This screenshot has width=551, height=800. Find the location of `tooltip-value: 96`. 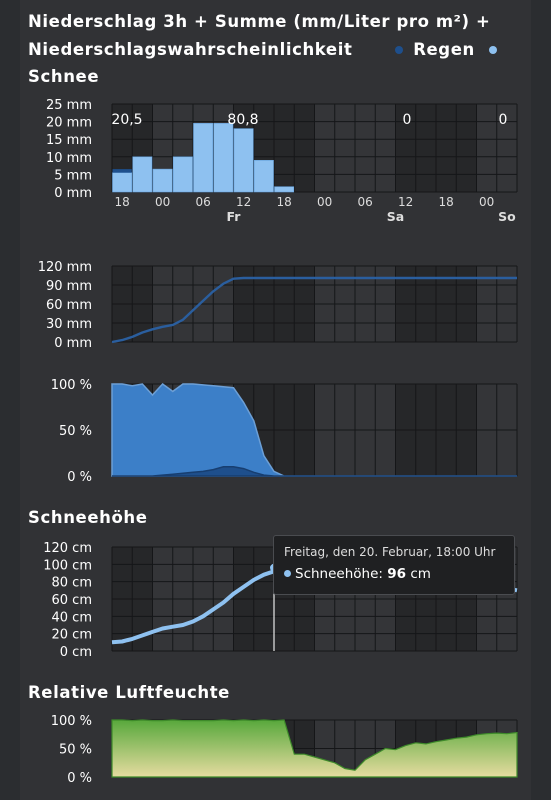

tooltip-value: 96 is located at coordinates (397, 574).